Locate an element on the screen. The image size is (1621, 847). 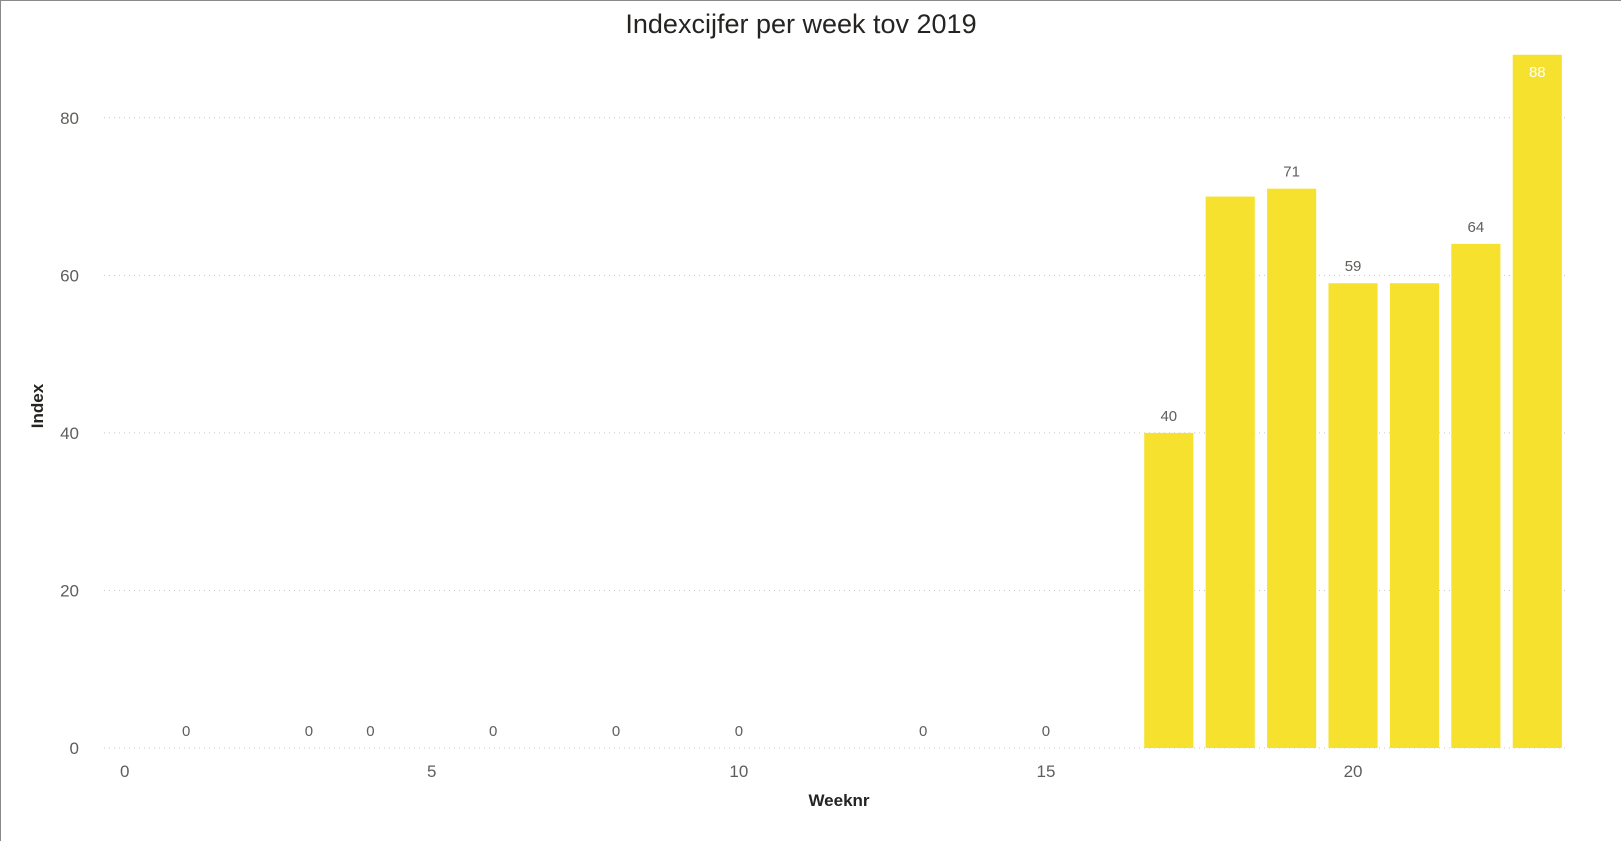
x-tick-label: 10 is located at coordinates (738, 771).